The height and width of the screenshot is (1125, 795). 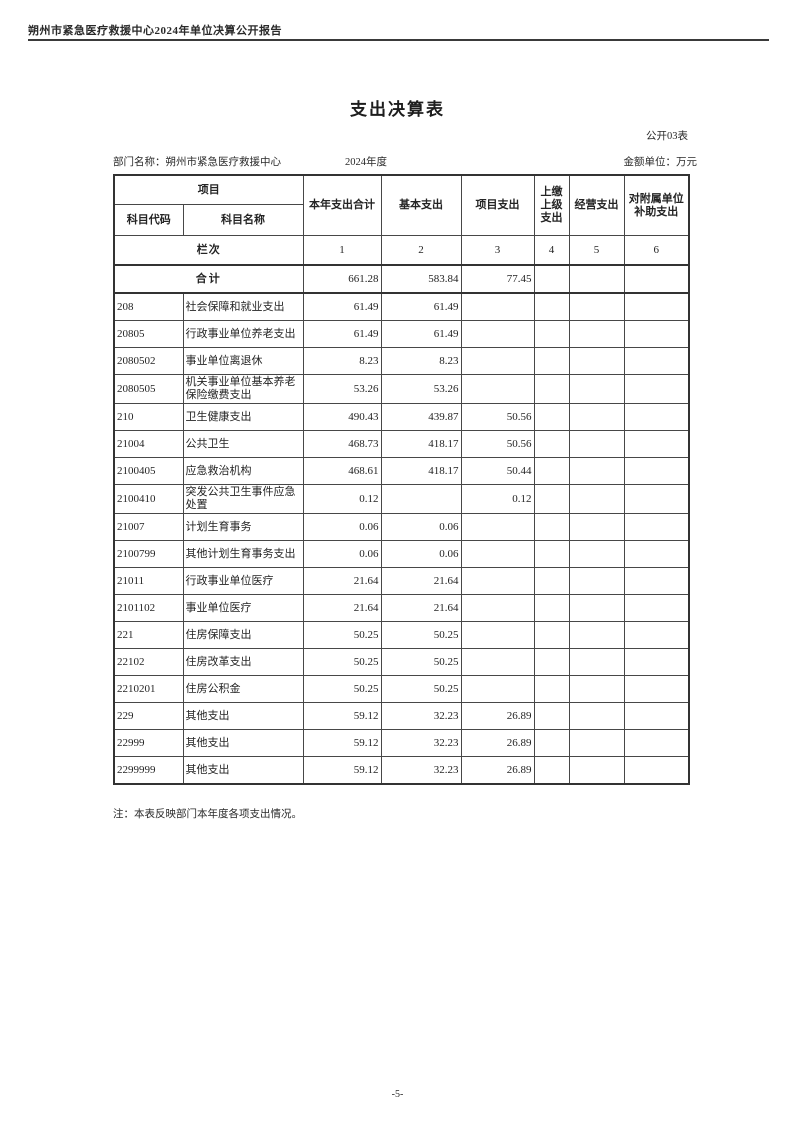 What do you see at coordinates (366, 162) in the screenshot?
I see `fiscal-year-label: 2024年度` at bounding box center [366, 162].